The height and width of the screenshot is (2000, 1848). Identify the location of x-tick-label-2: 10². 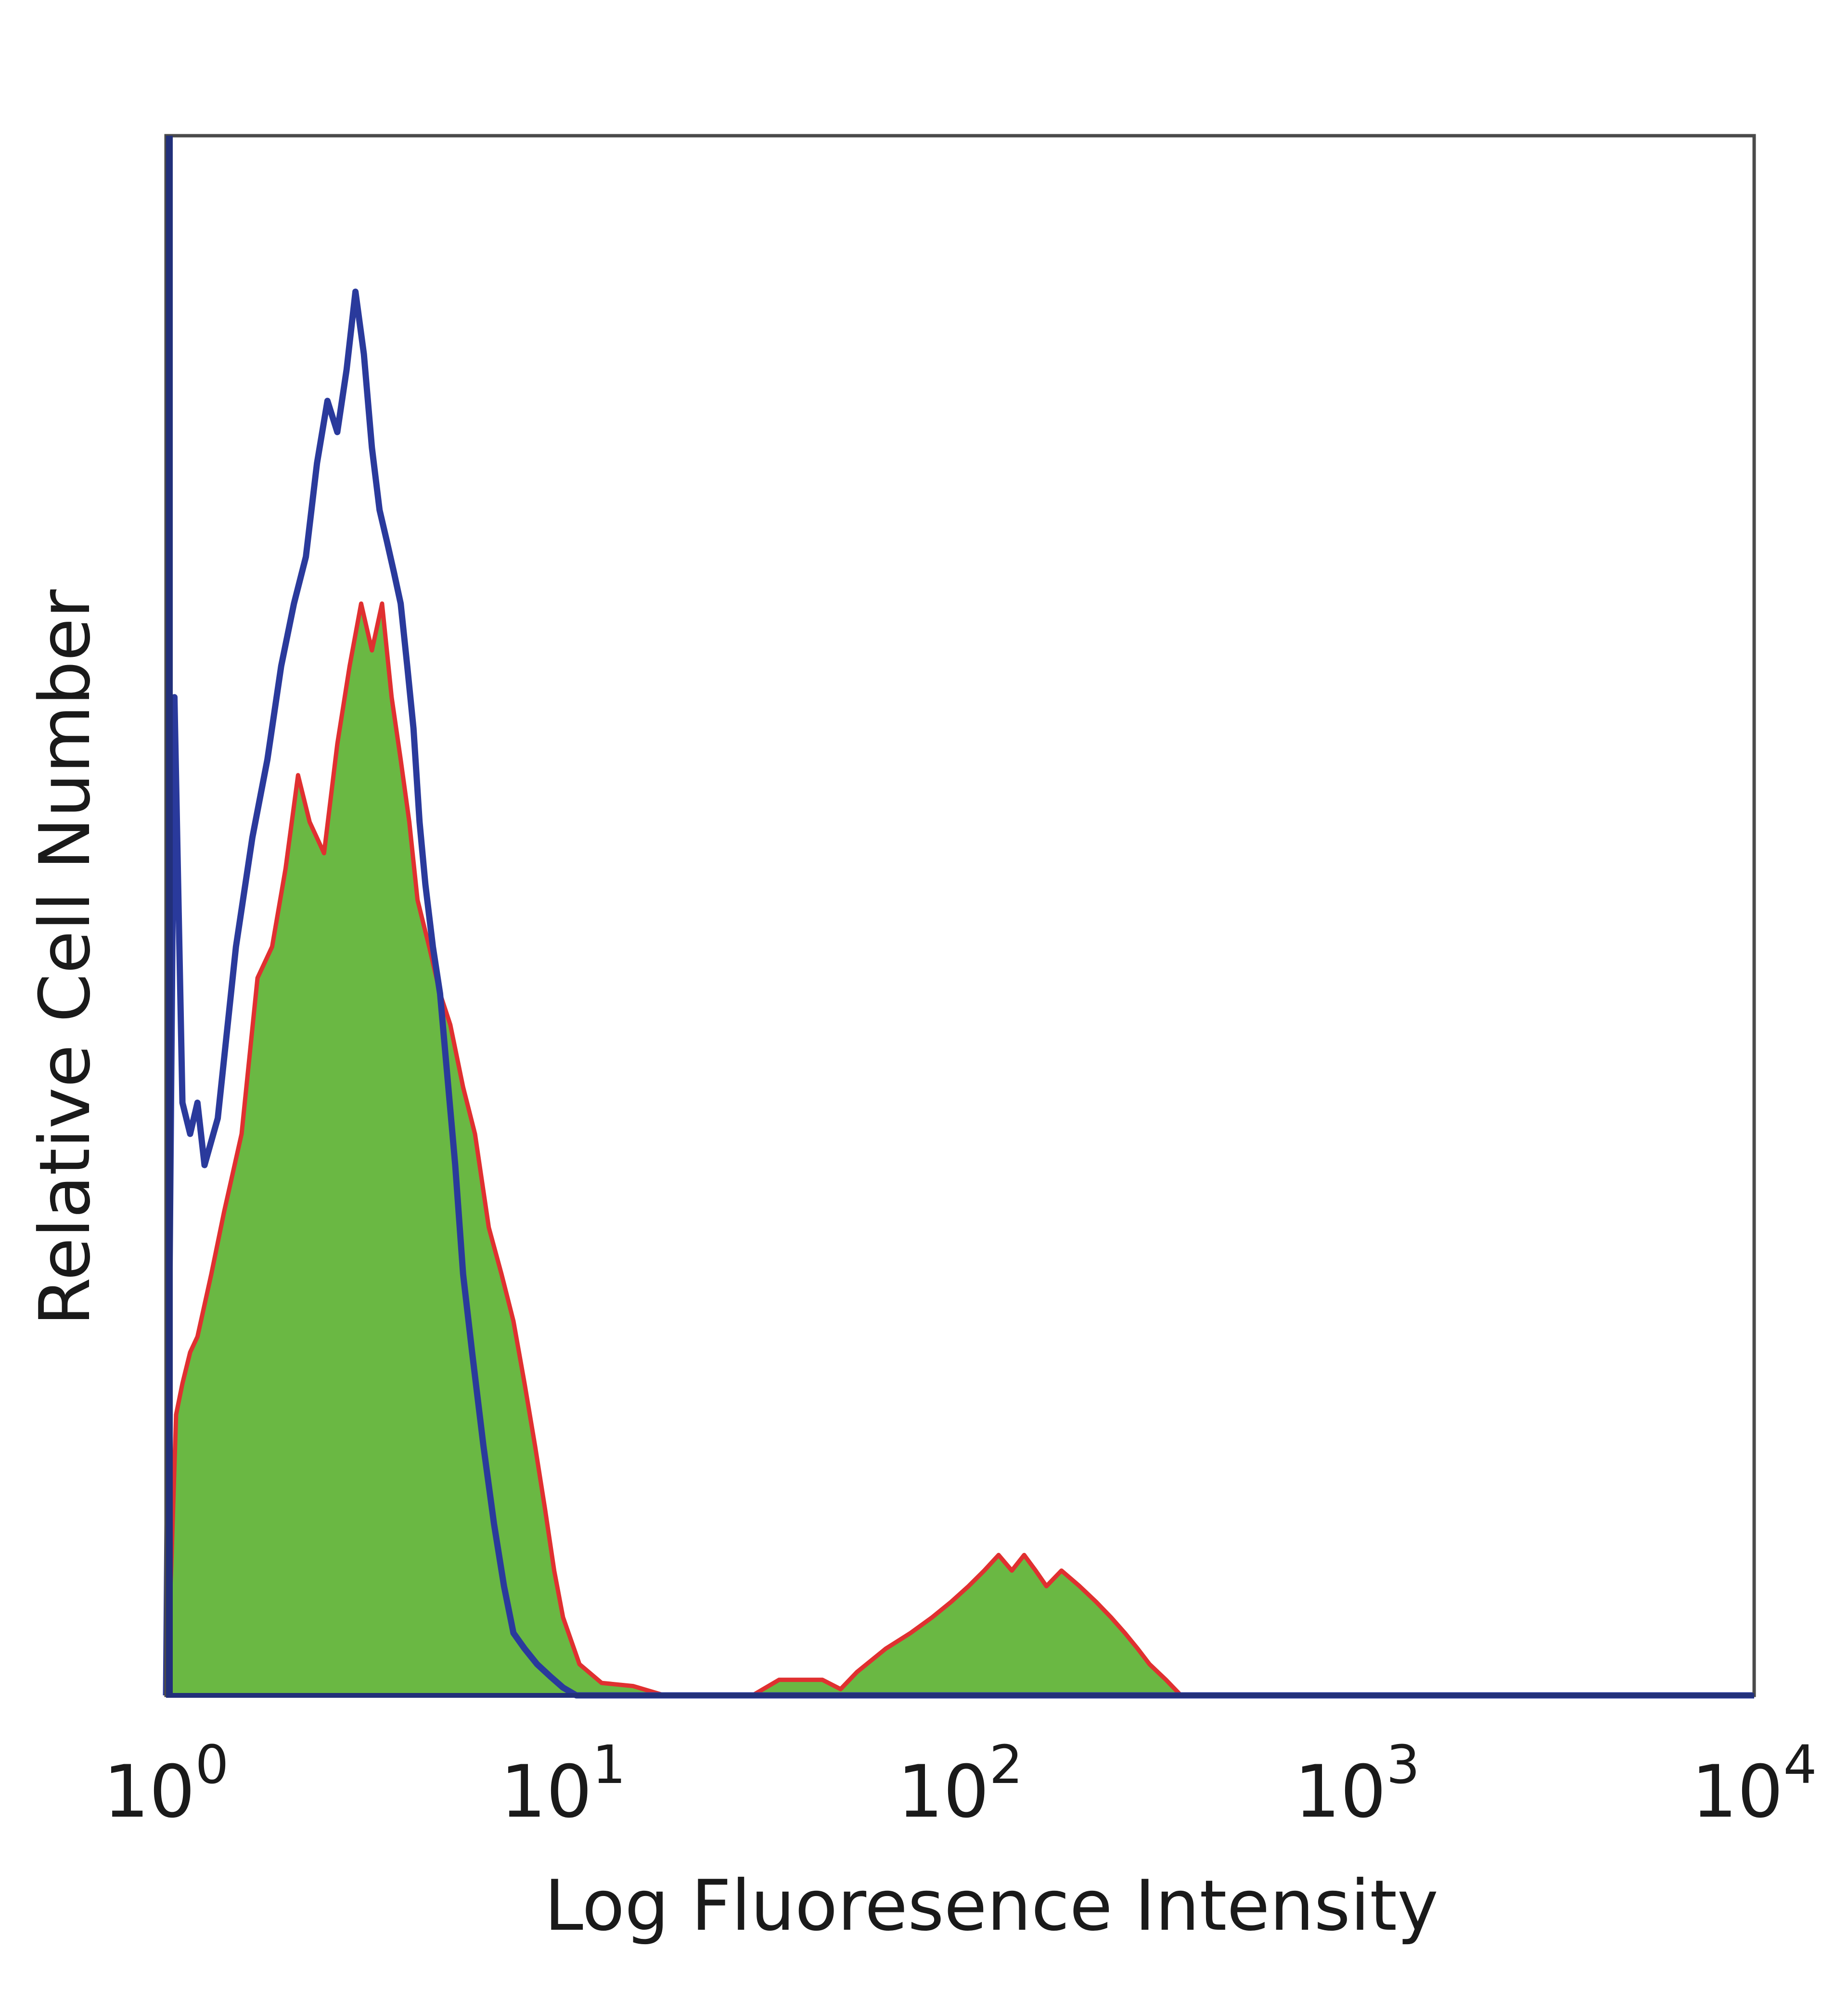
(960, 1784).